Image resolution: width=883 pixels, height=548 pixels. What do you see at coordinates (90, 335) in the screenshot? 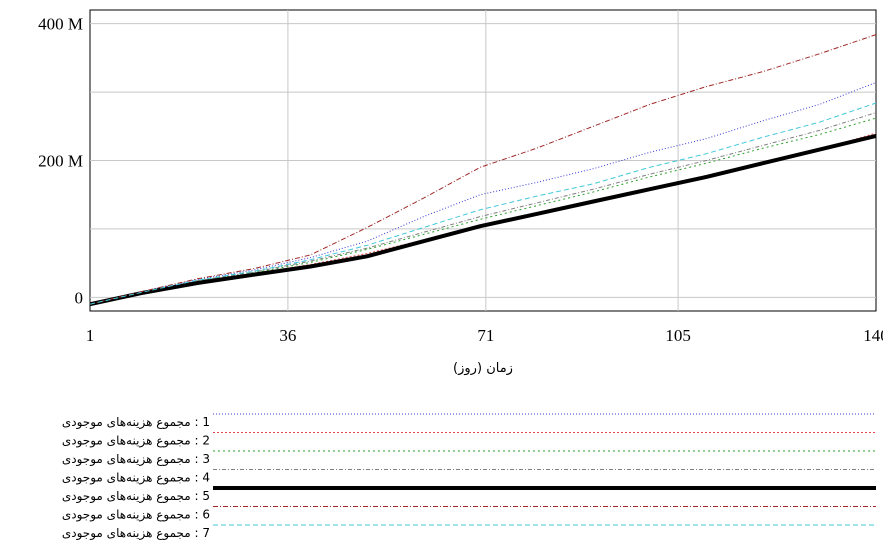
I see `x-tick-label: 1` at bounding box center [90, 335].